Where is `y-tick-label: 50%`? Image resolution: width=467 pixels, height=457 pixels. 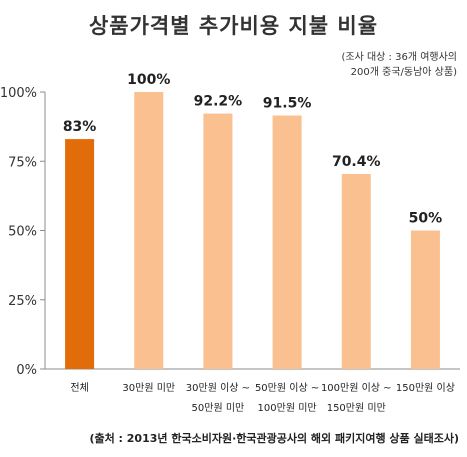 y-tick-label: 50% is located at coordinates (22, 232).